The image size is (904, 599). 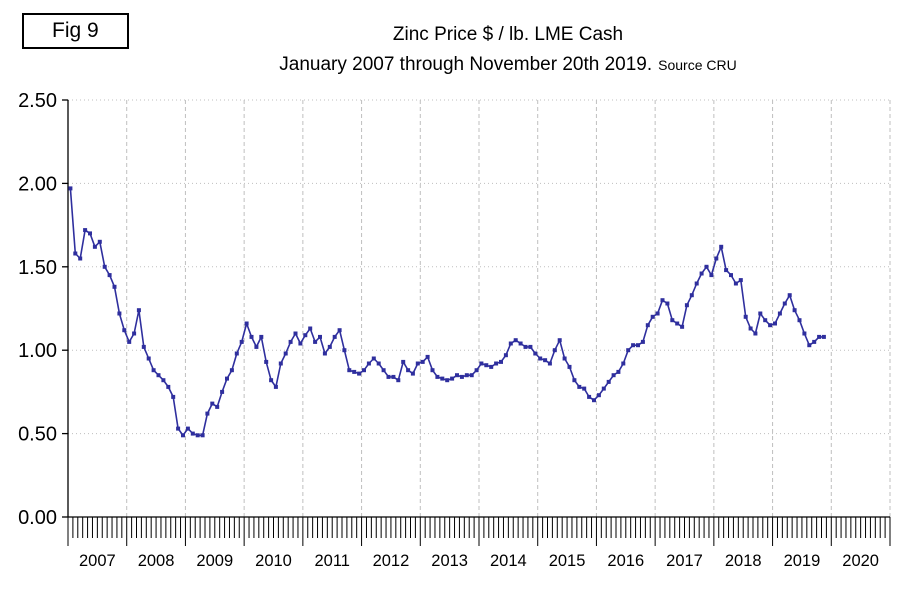 I want to click on svg-text: 2008, so click(x=156, y=561).